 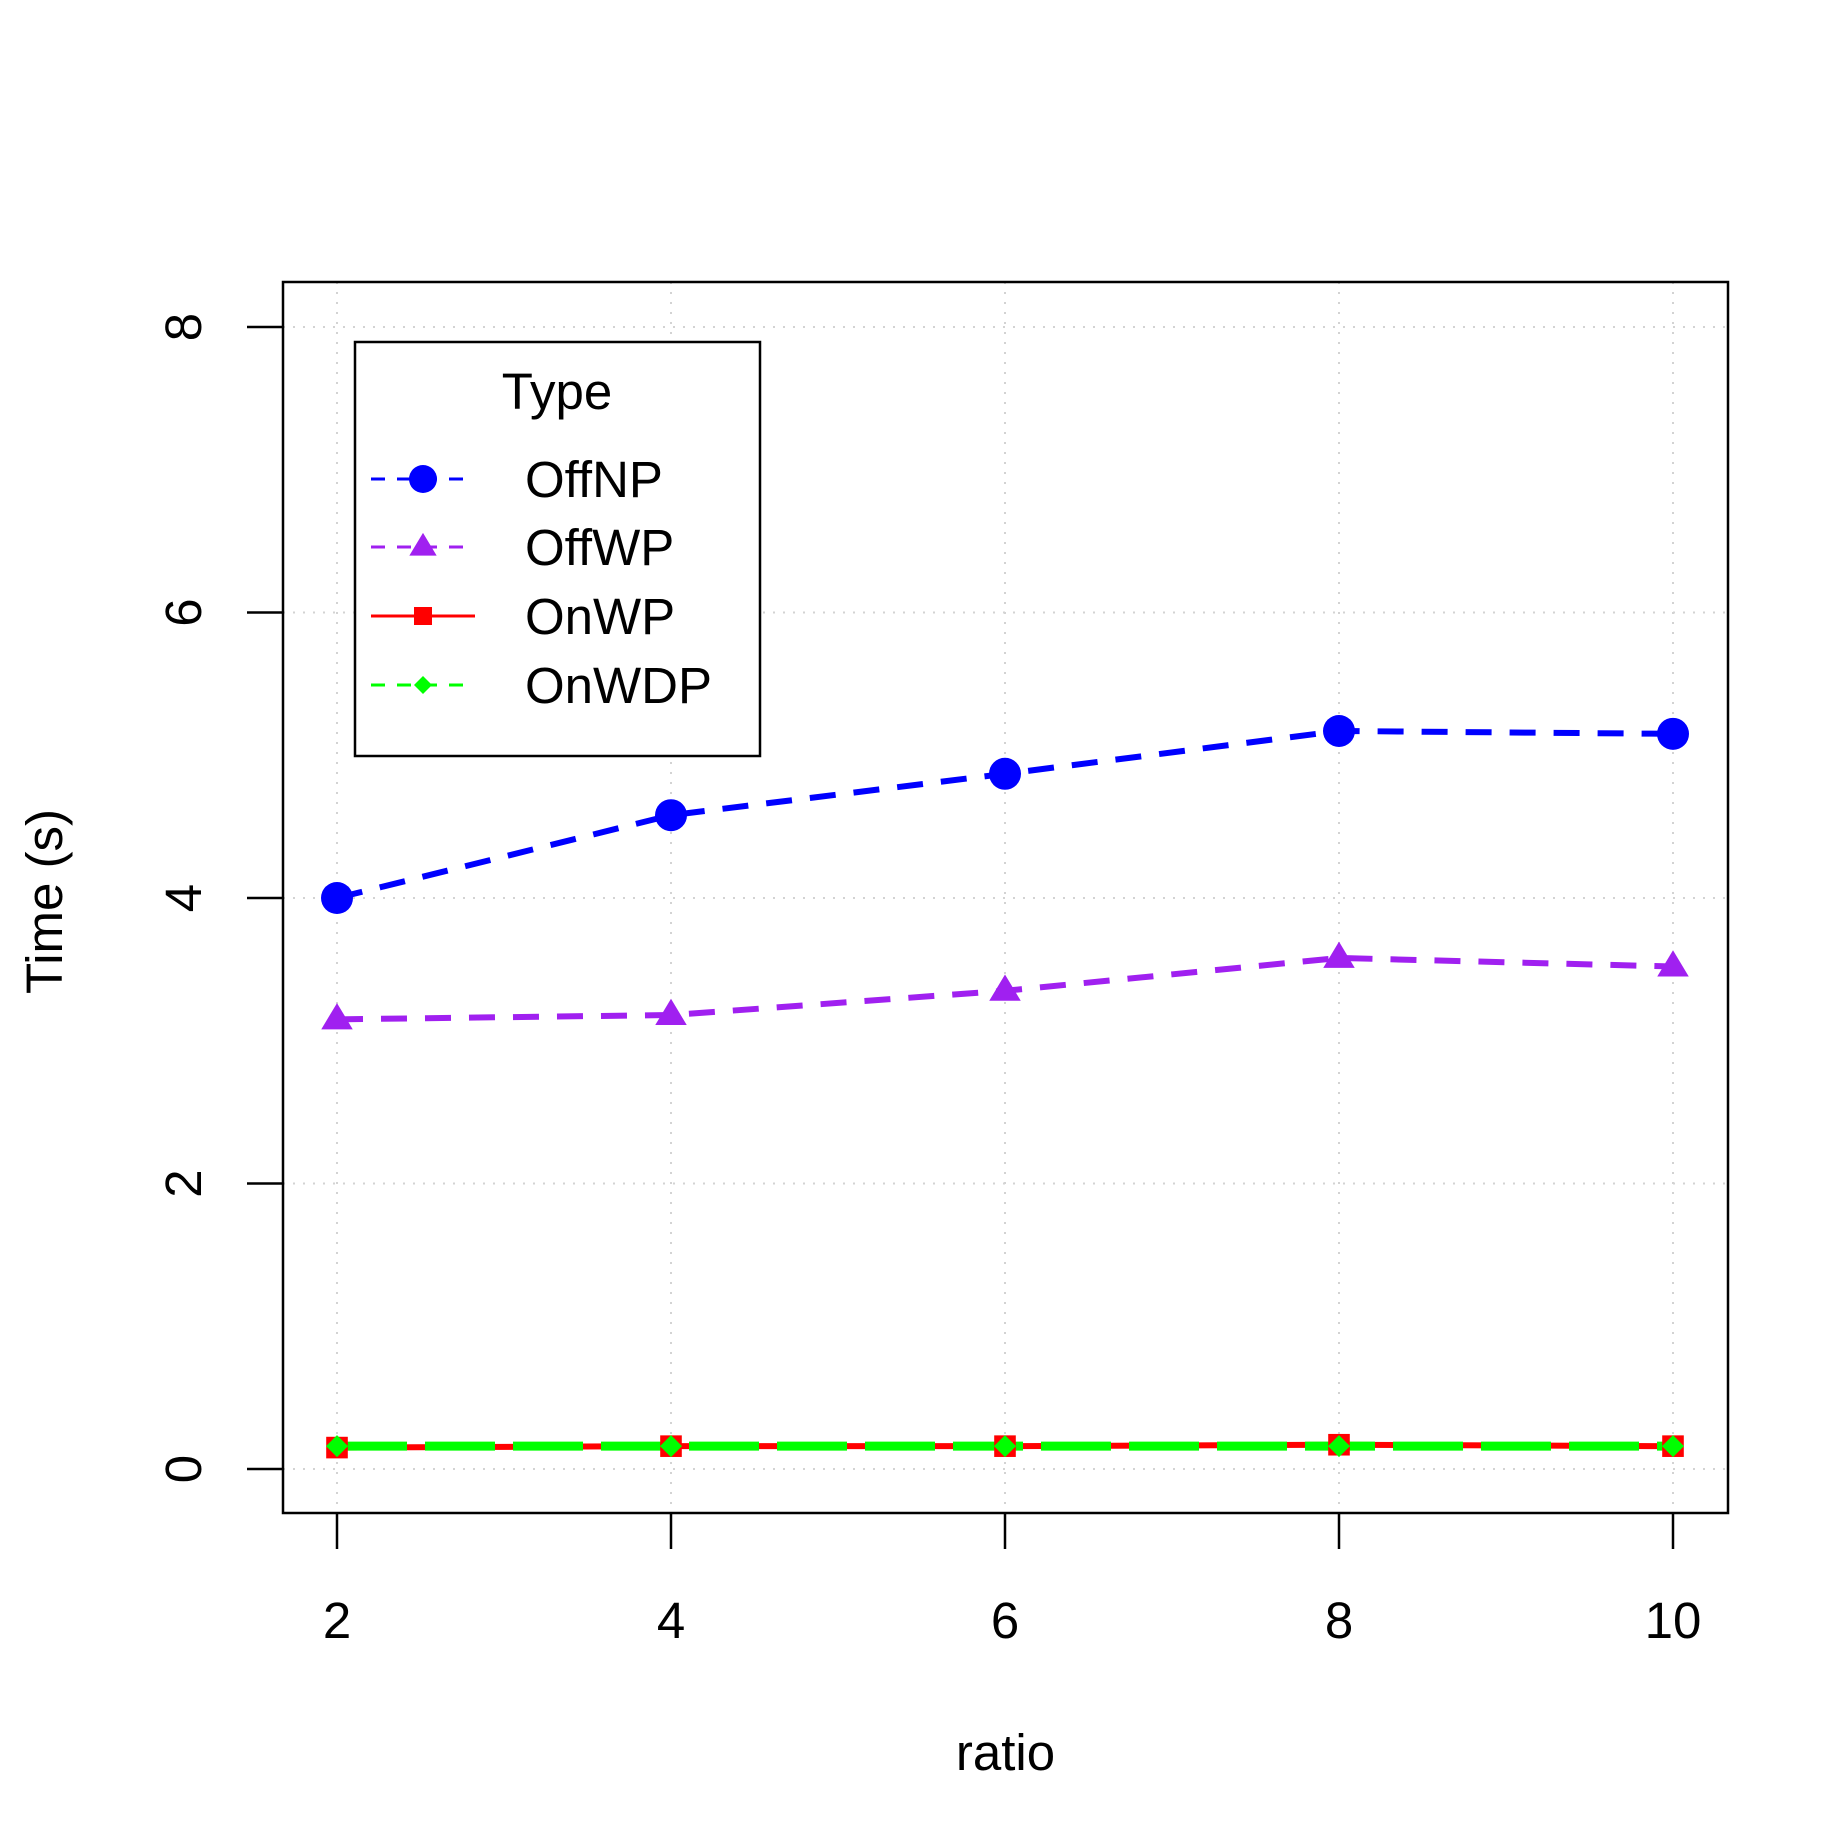 I want to click on x-axis-label: ratio, so click(x=1005, y=1752).